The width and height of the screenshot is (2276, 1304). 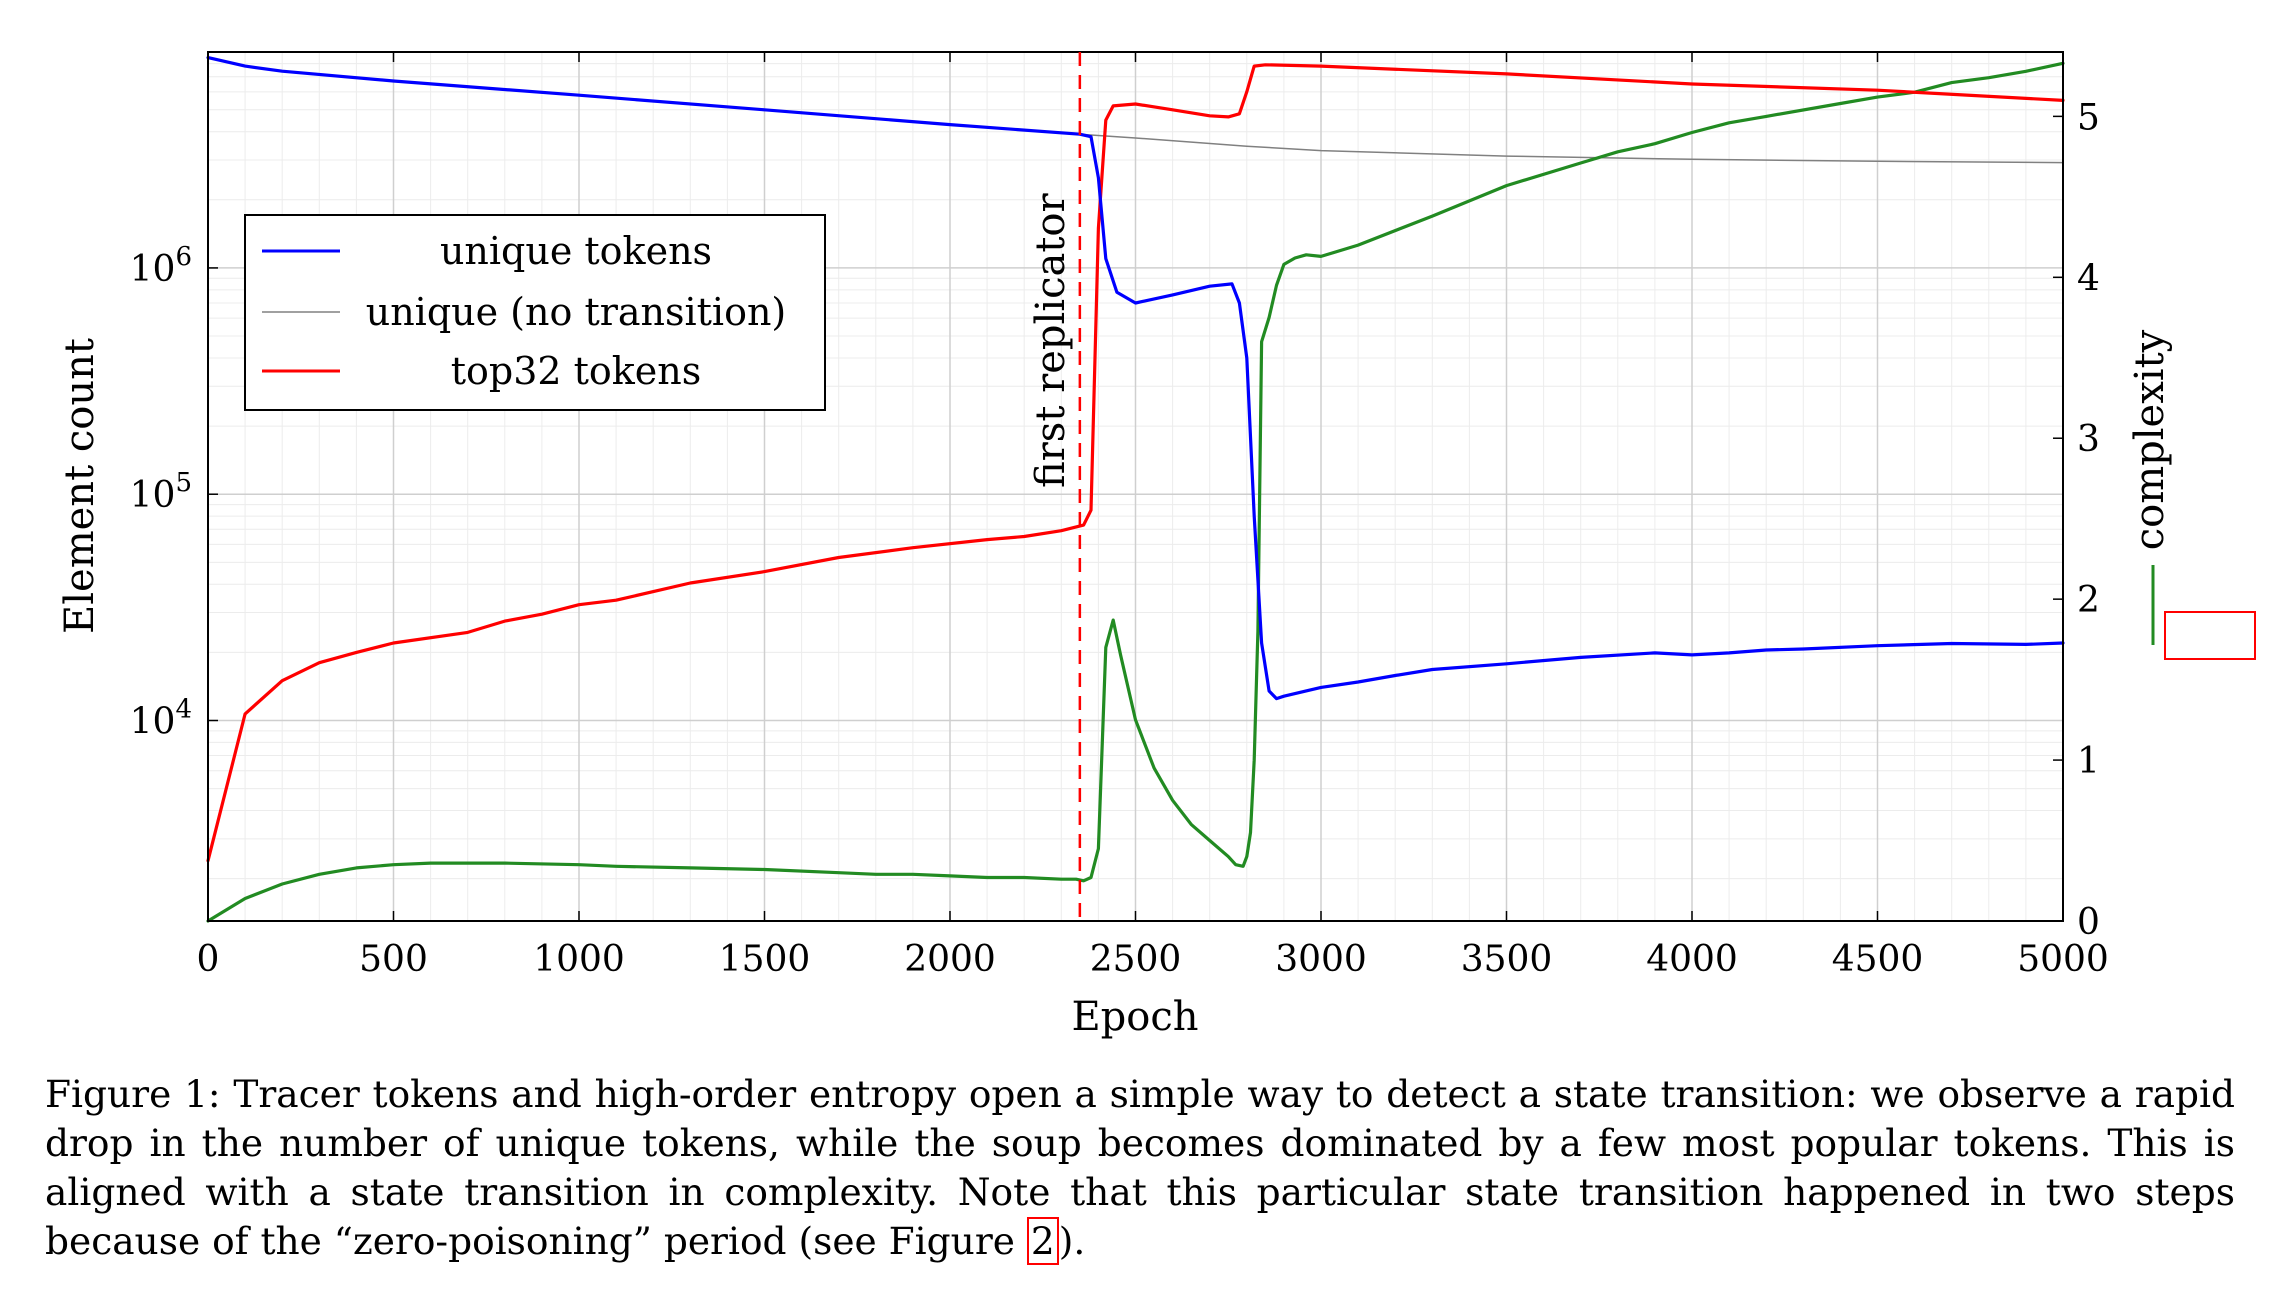 What do you see at coordinates (2088, 922) in the screenshot?
I see `y-right-tick-label: 0` at bounding box center [2088, 922].